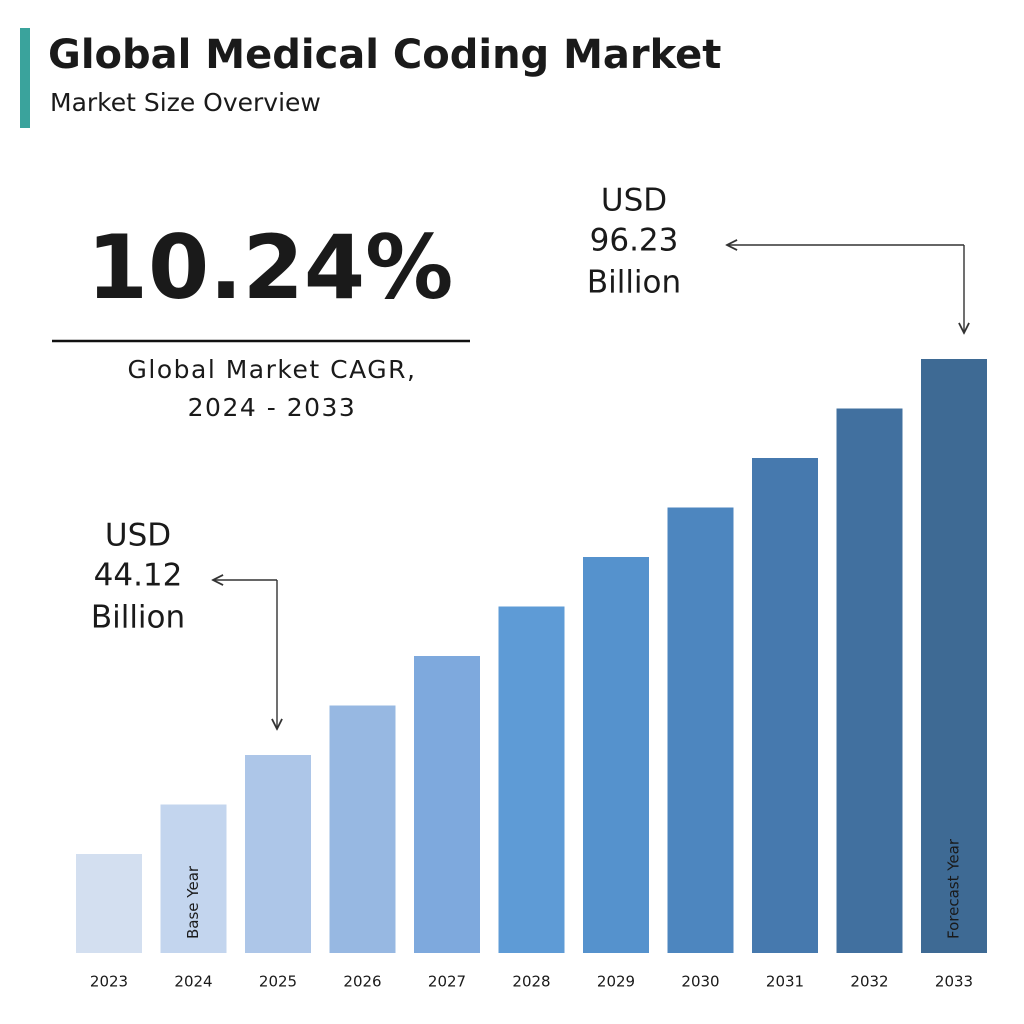 The image size is (1024, 1024). What do you see at coordinates (531, 982) in the screenshot?
I see `x-tick-label: 2028` at bounding box center [531, 982].